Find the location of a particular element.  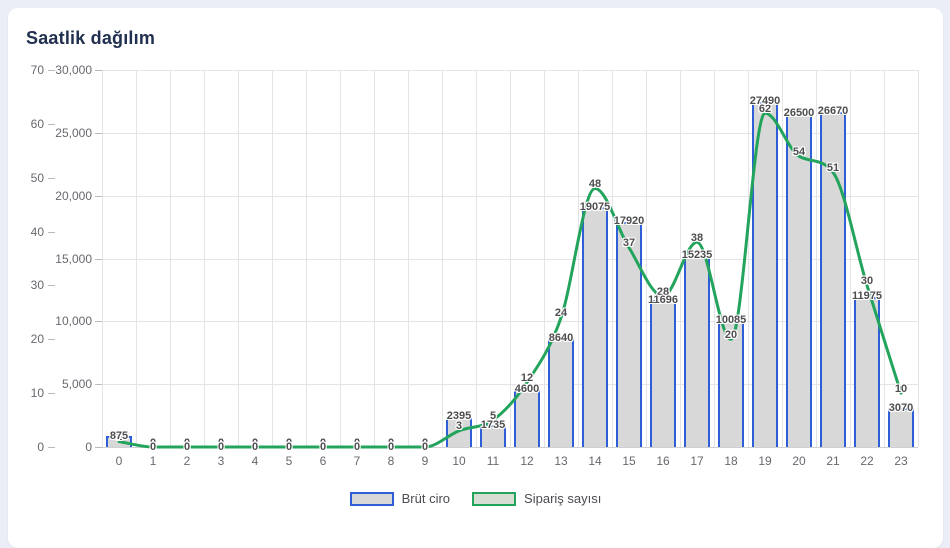

revenue-axis-tick-label: 0 is located at coordinates (88, 447).